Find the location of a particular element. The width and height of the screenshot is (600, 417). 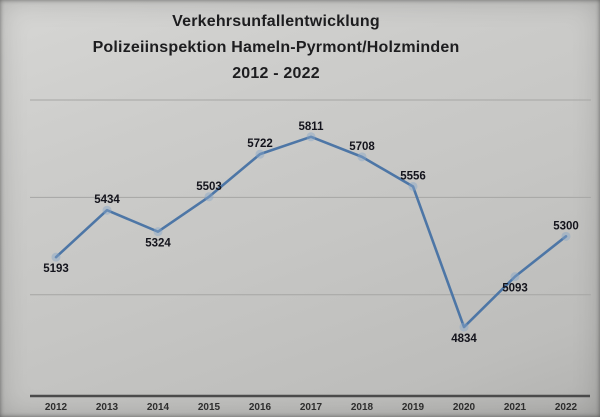

data-point-marker-2019 is located at coordinates (413, 186).